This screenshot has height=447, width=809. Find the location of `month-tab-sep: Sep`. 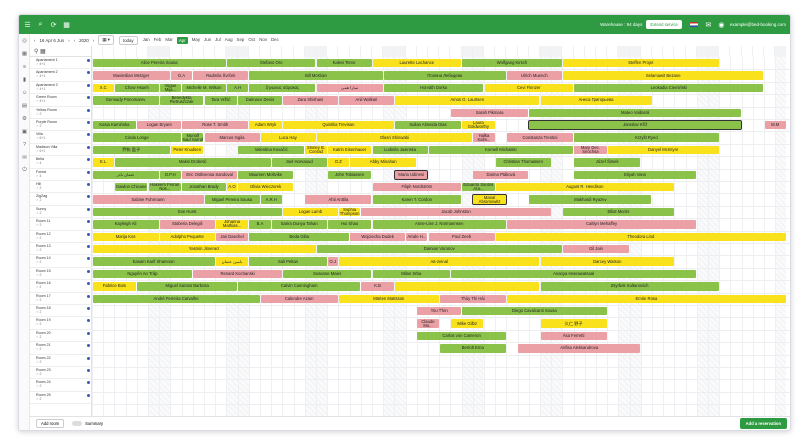

month-tab-sep: Sep is located at coordinates (240, 39).